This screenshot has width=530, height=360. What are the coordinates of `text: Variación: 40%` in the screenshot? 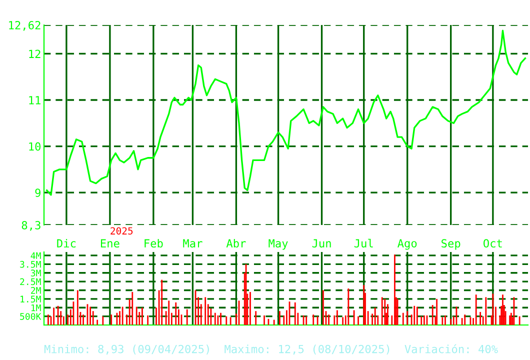 It's located at (451, 349).